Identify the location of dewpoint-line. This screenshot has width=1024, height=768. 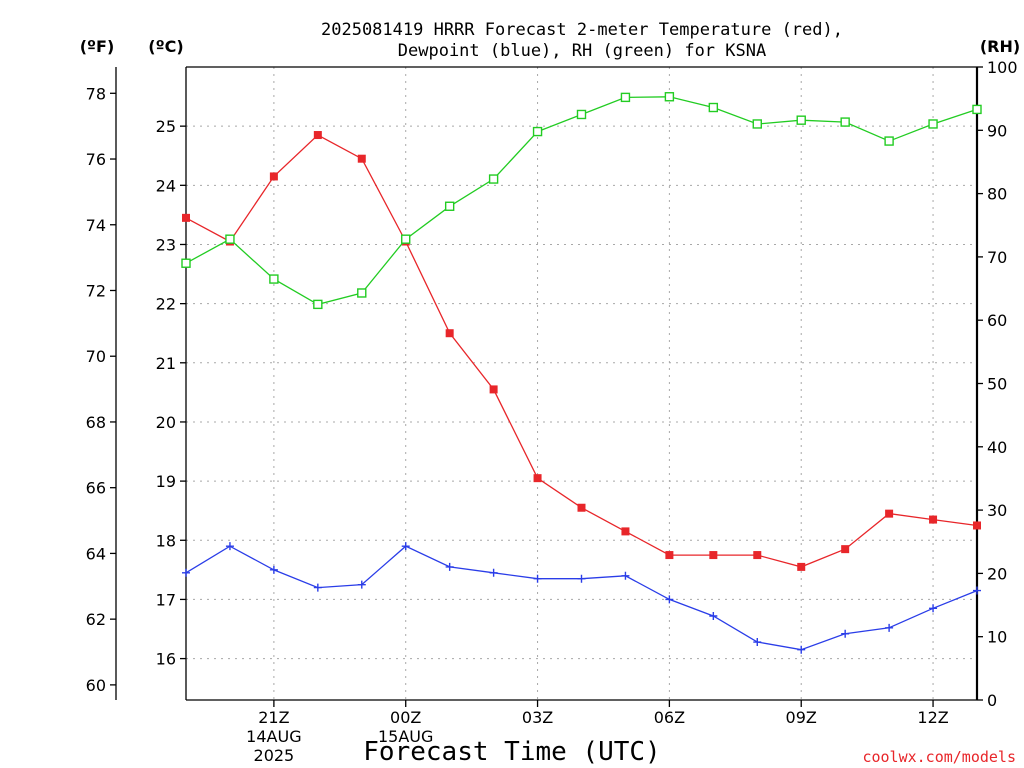
(581, 598).